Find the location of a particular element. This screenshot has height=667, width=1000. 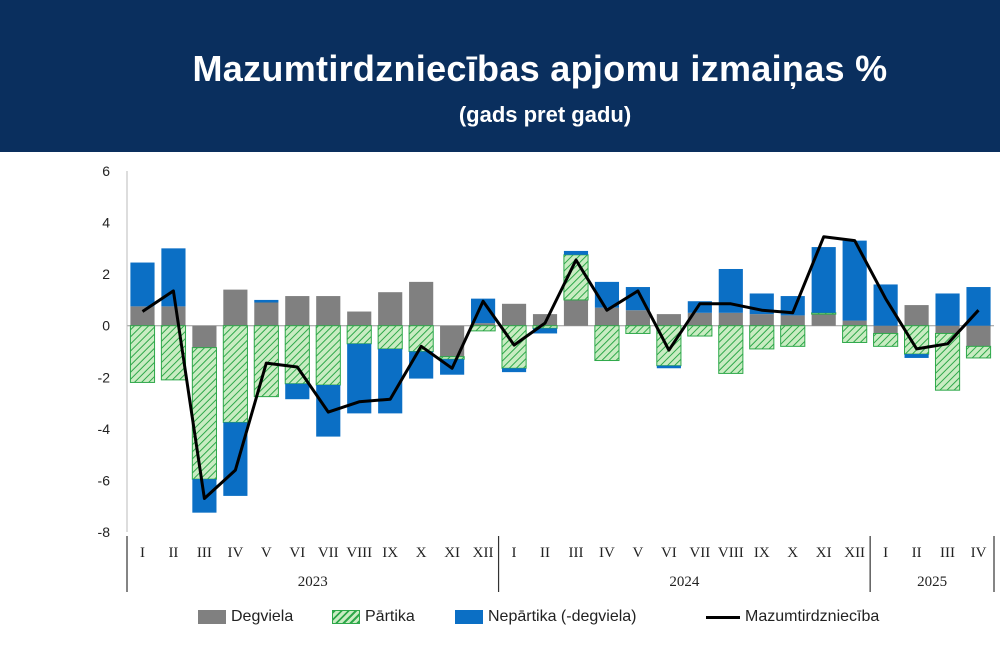

legend-label-nonfood: Nepārtika (-degviela) is located at coordinates (562, 616).